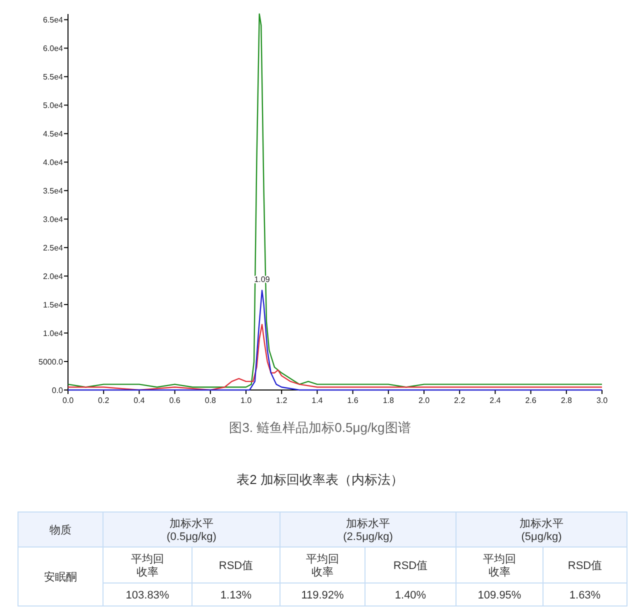 The image size is (639, 615). What do you see at coordinates (53, 305) in the screenshot?
I see `y-tick-label: 1.5e4` at bounding box center [53, 305].